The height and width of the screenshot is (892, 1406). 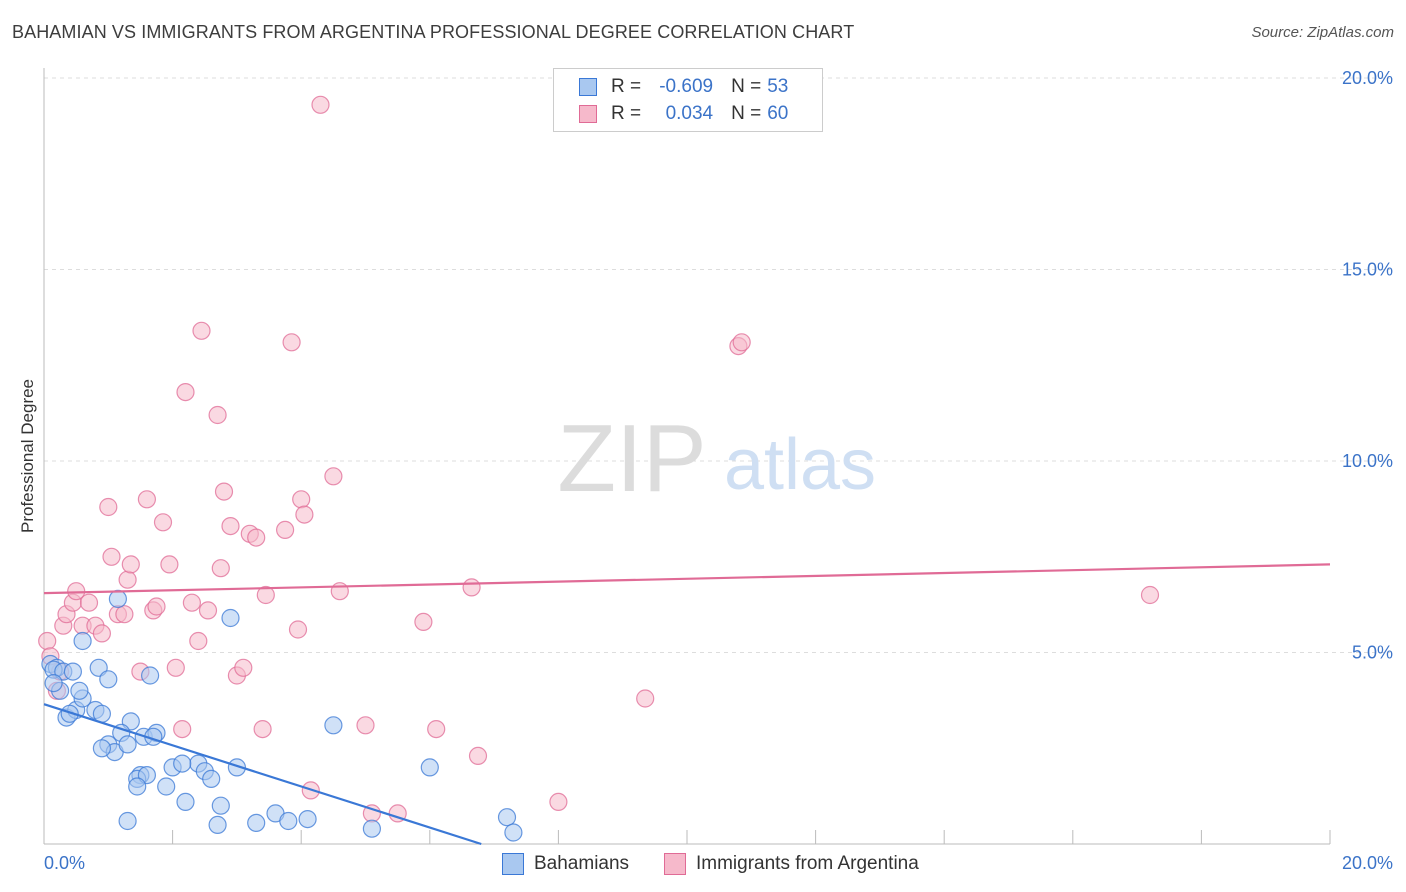 I want to click on series-bahamians-points, so click(x=282, y=715).